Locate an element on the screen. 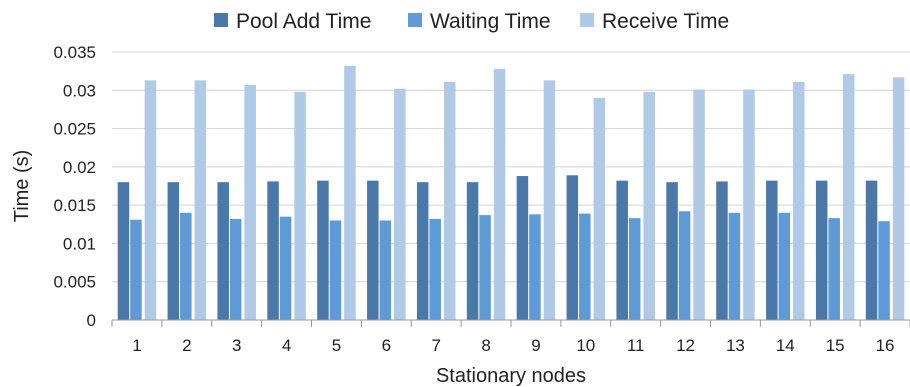 The height and width of the screenshot is (387, 910). x-tick-label: 15 is located at coordinates (835, 345).